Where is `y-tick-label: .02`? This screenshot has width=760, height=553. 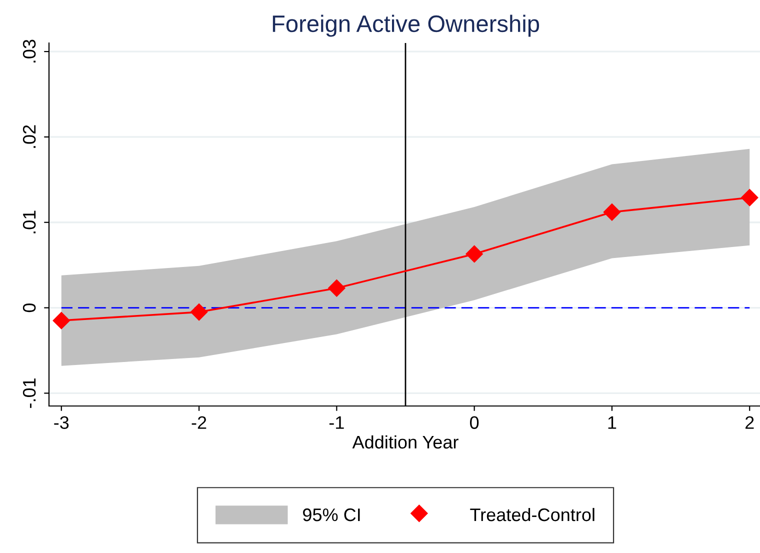
y-tick-label: .02 is located at coordinates (29, 136).